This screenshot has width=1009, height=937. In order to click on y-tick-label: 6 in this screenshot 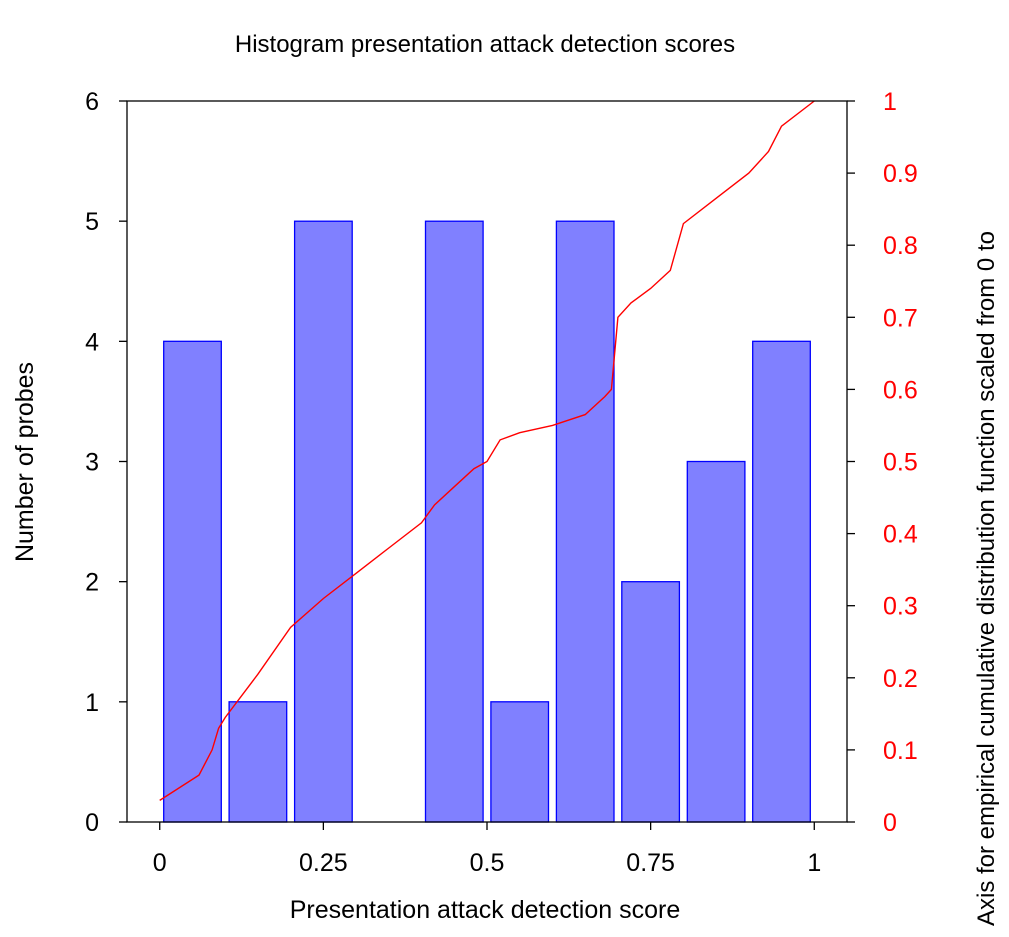, I will do `click(92, 102)`.